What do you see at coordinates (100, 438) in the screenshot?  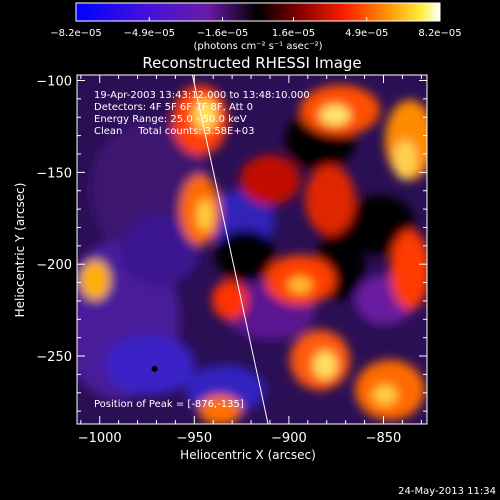 I see `x-tick-label: −1000` at bounding box center [100, 438].